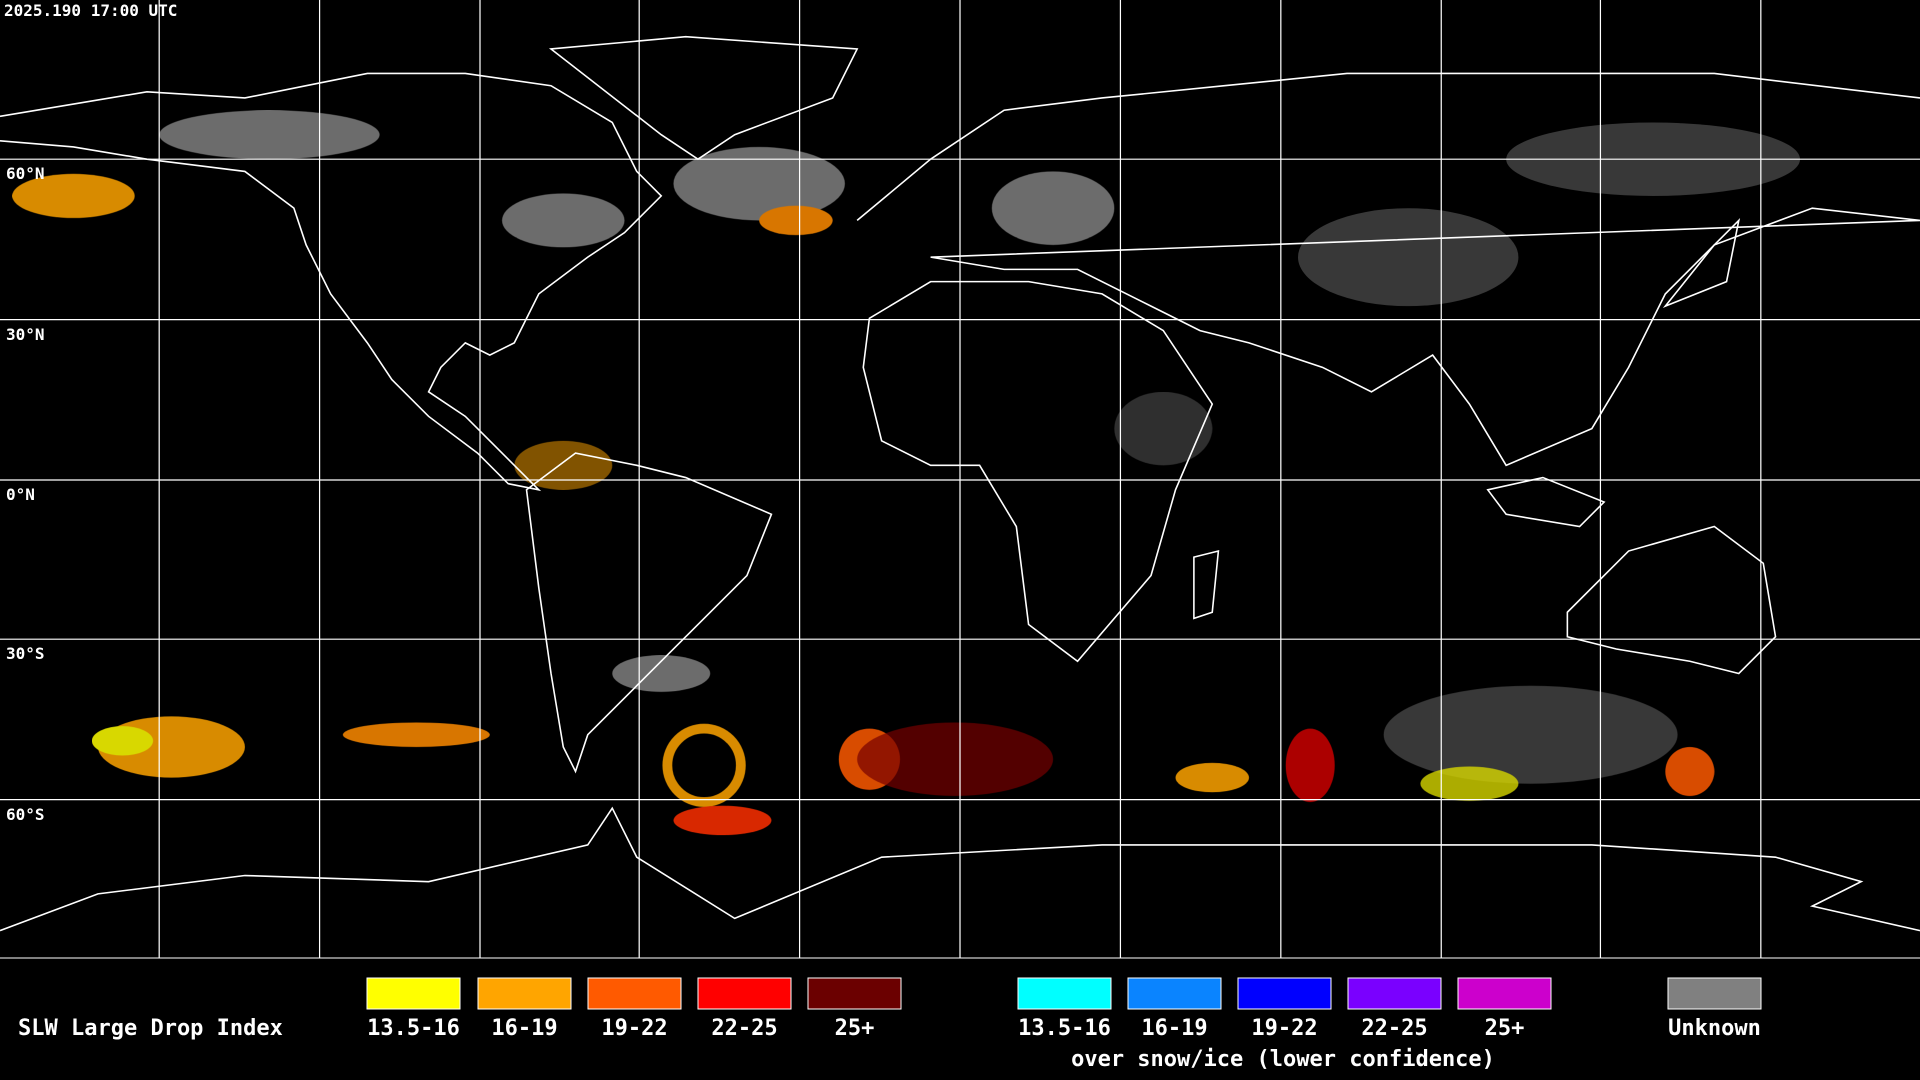 The image size is (1920, 1080). Describe the element at coordinates (150, 1028) in the screenshot. I see `legend-title: SLW Large Drop Index` at that location.